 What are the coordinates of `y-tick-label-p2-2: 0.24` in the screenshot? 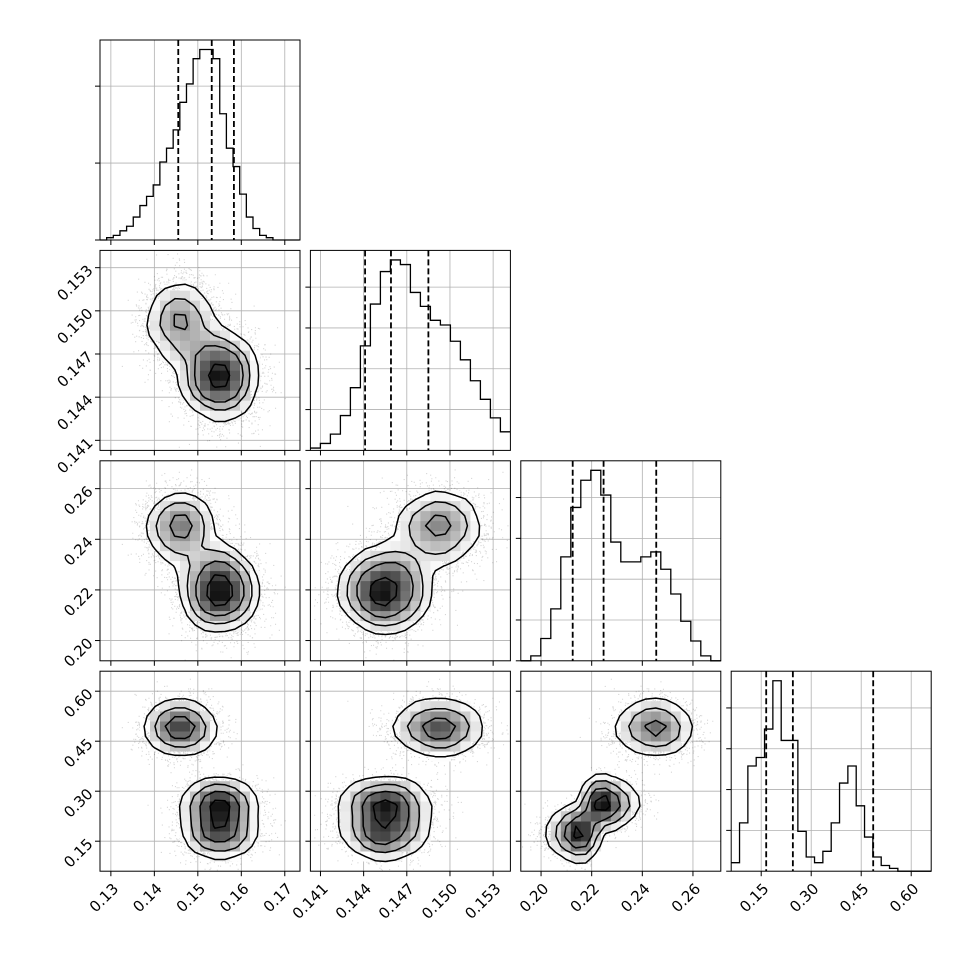 It's located at (78, 551).